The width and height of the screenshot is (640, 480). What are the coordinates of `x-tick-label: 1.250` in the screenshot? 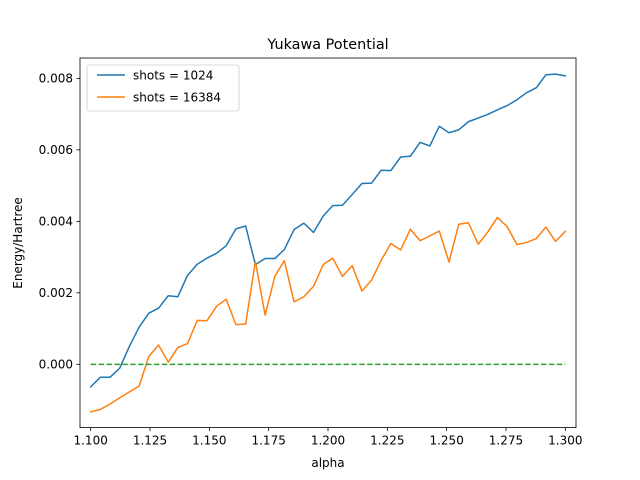 It's located at (446, 441).